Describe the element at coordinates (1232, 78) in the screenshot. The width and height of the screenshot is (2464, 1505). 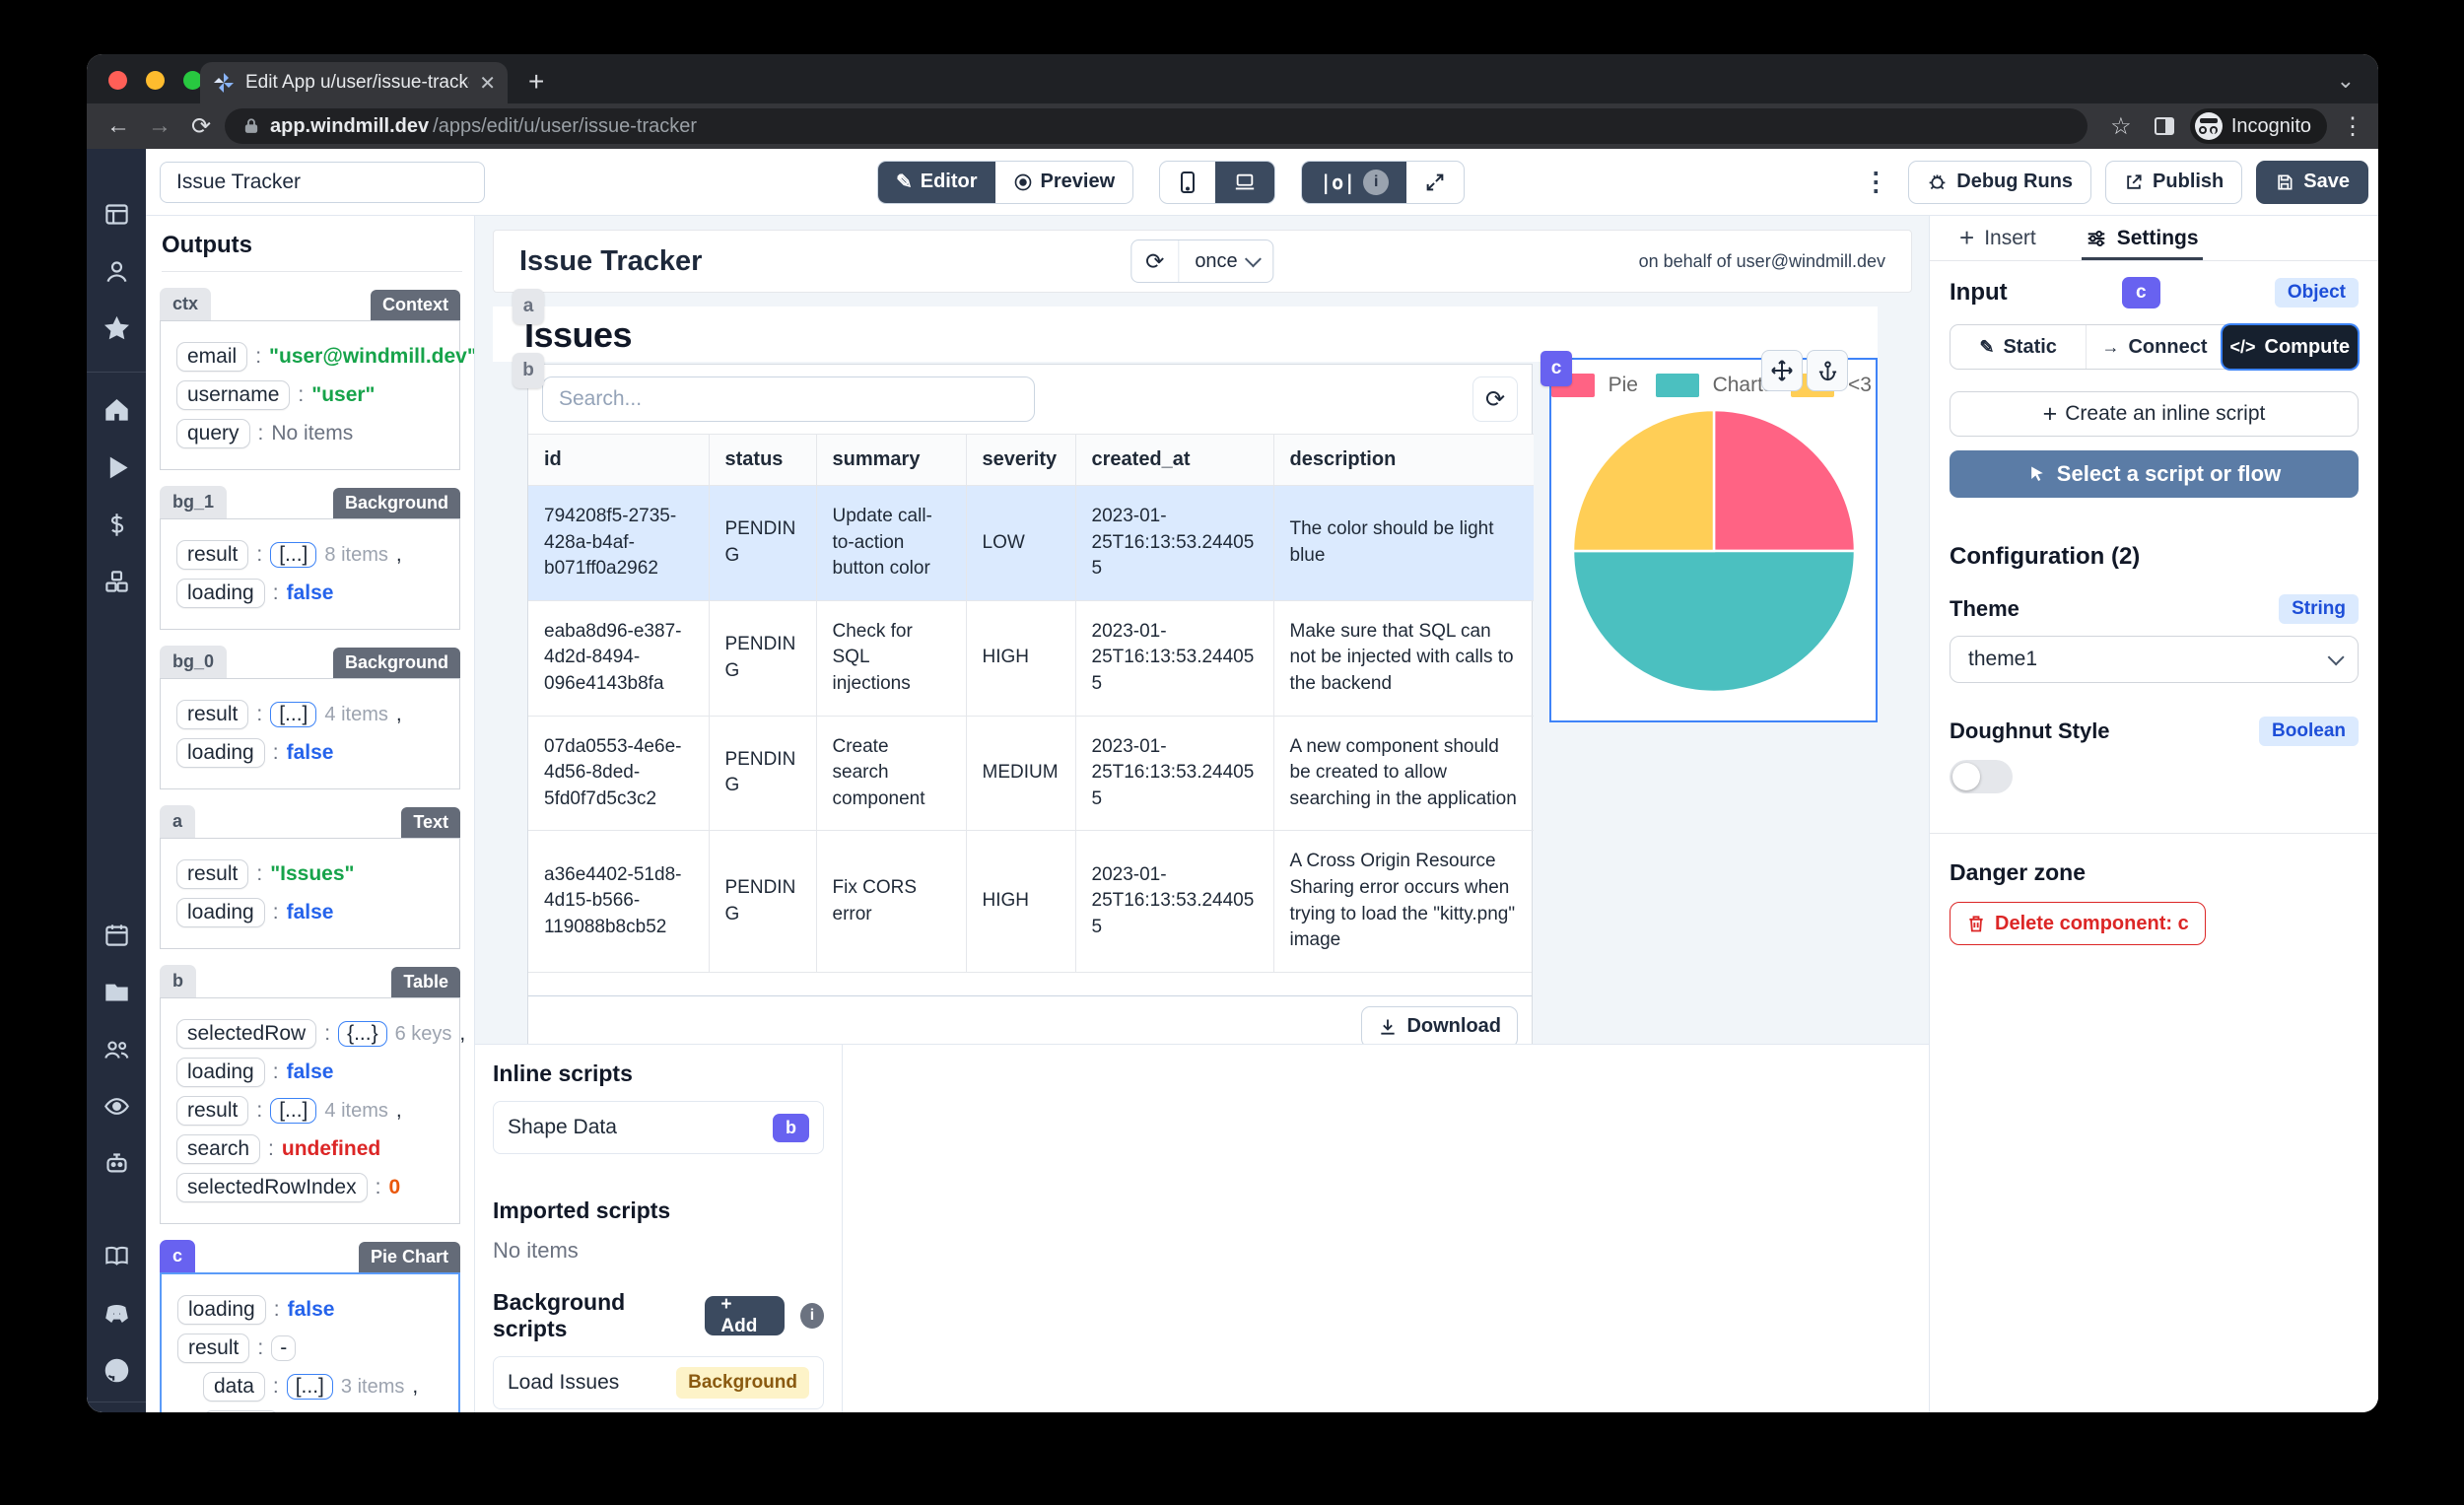
I see `browser-tabstrip: Edit App u/user/issue-tracker | ✕ + ⌄` at that location.